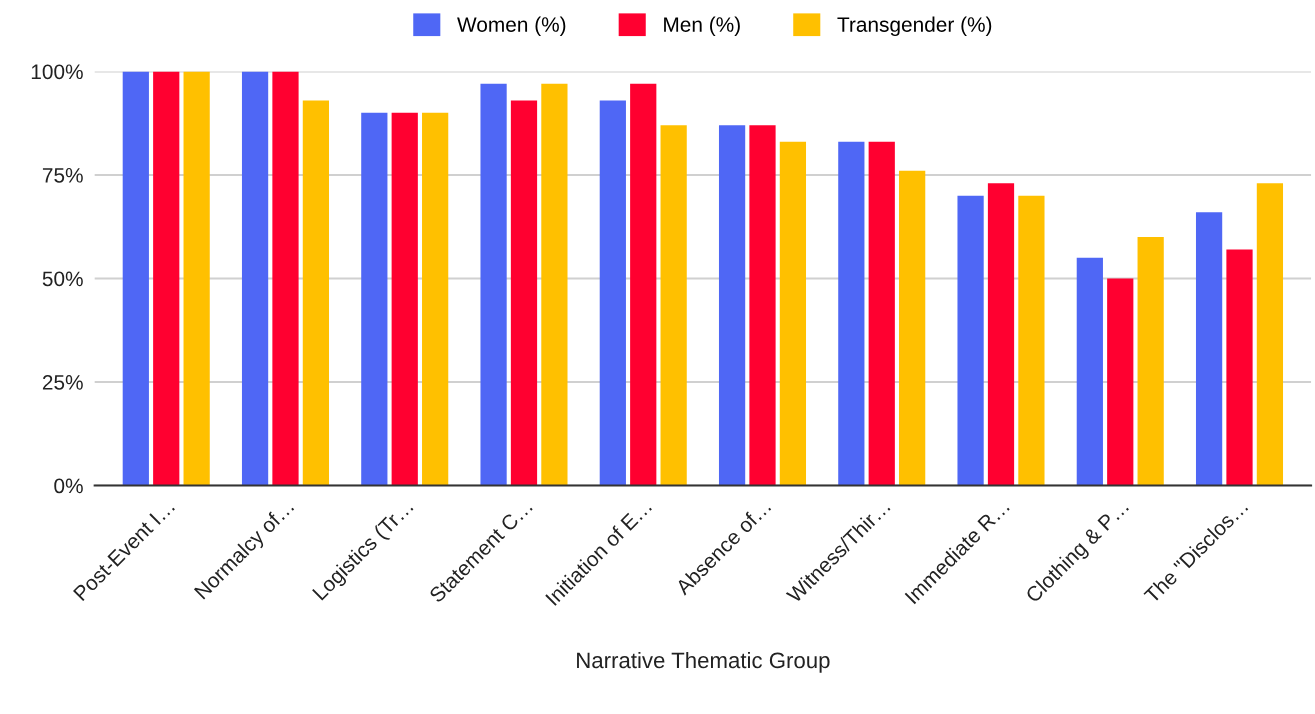 This screenshot has width=1315, height=714. Describe the element at coordinates (702, 26) in the screenshot. I see `legend-label: Men (%)` at that location.